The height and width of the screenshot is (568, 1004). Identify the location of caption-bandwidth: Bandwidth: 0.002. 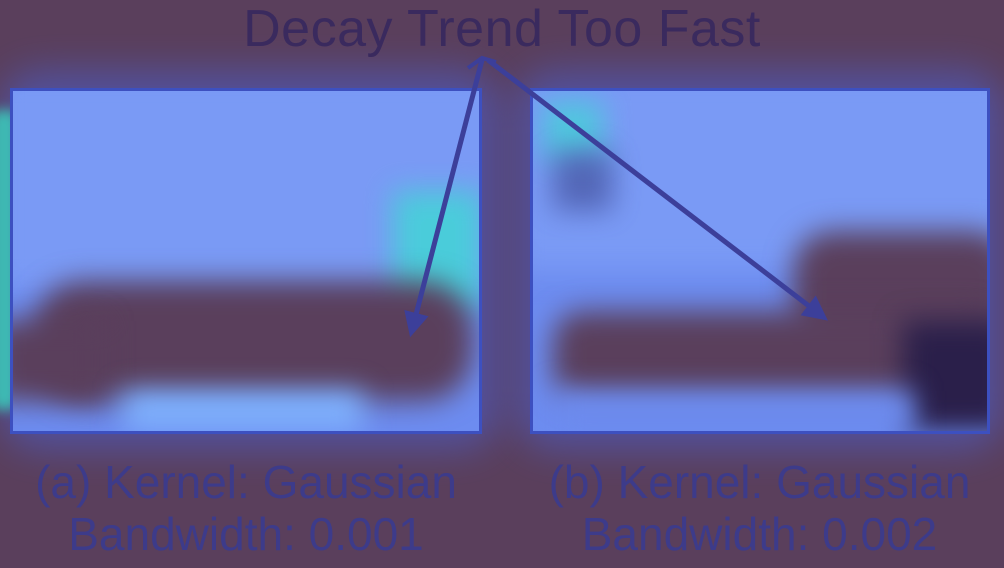
(759, 534).